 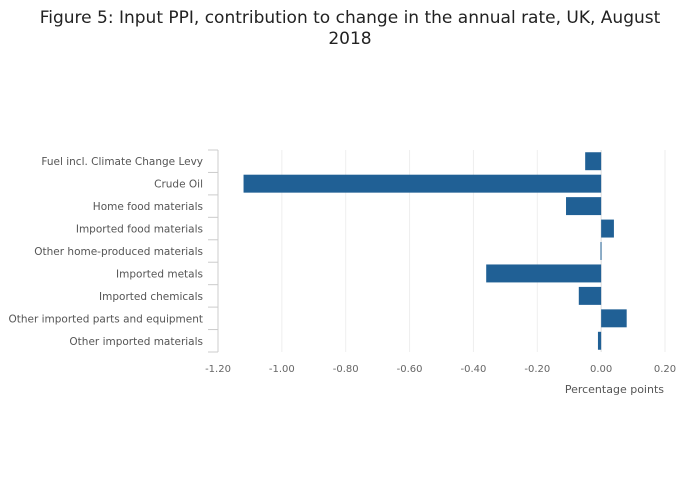 What do you see at coordinates (601, 369) in the screenshot?
I see `x-tick-label: 0.00` at bounding box center [601, 369].